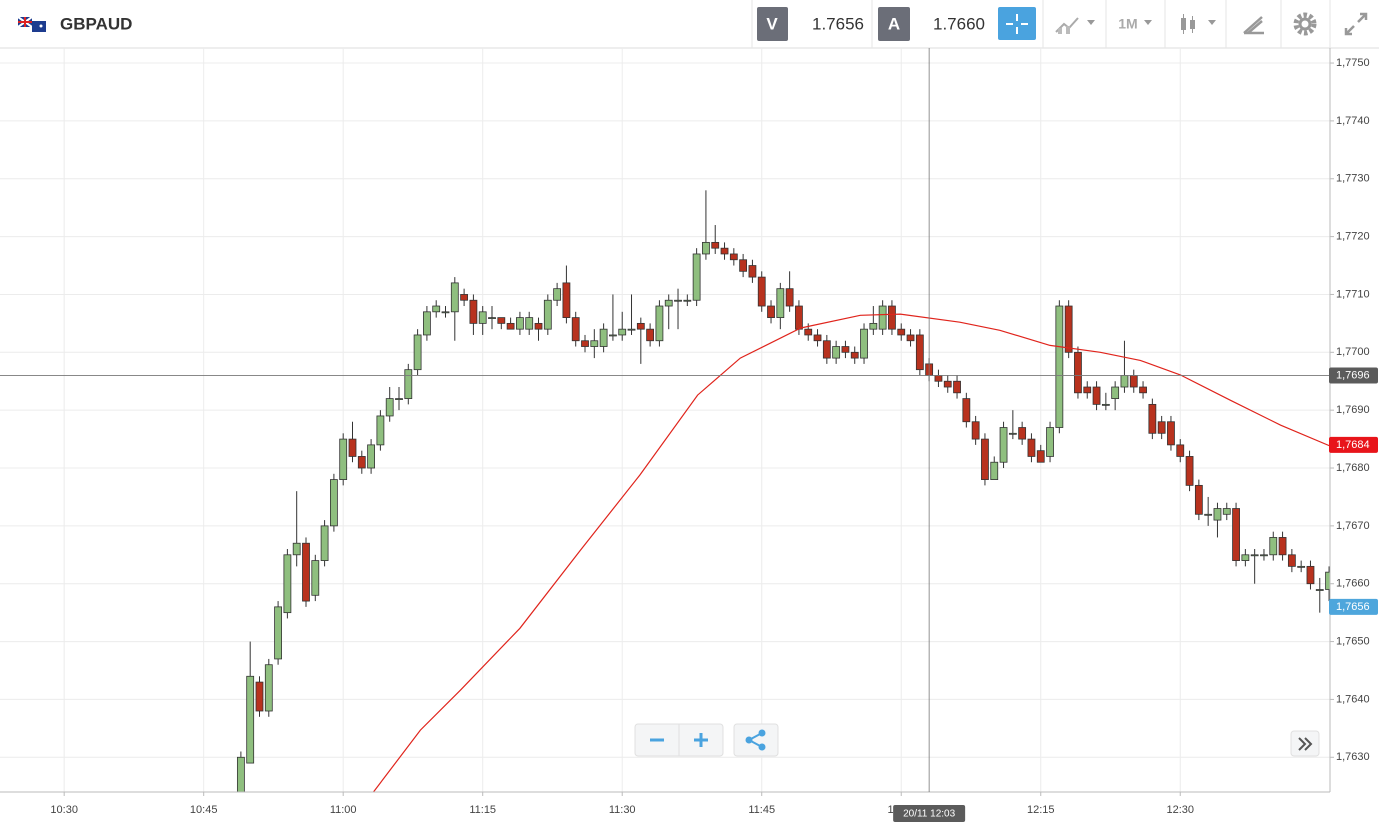  Describe the element at coordinates (482, 810) in the screenshot. I see `x-tick-label: 11:15` at that location.